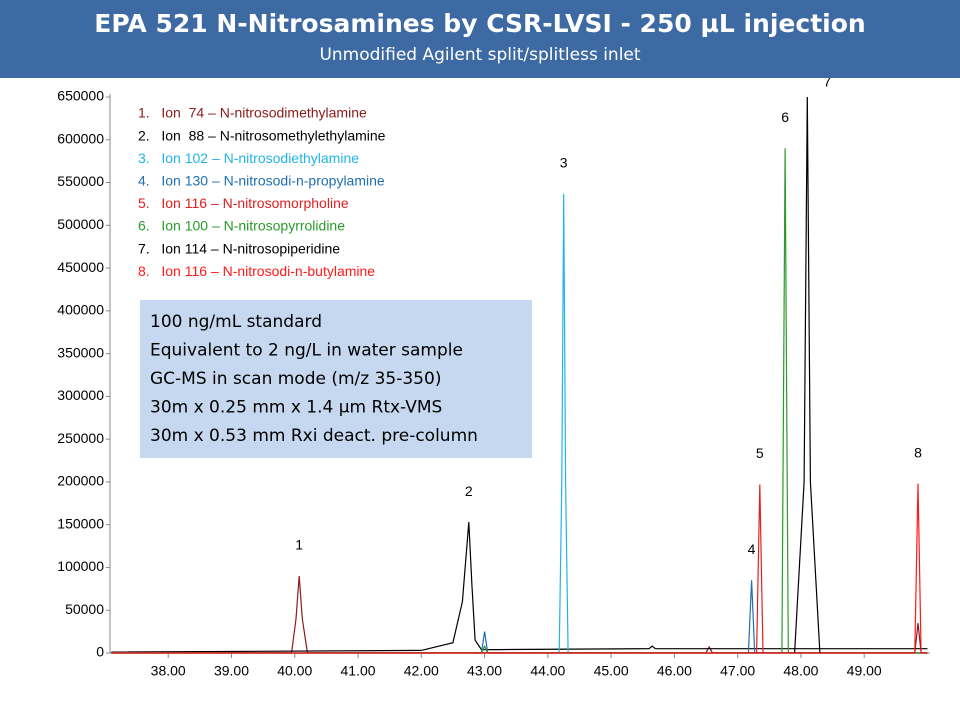 The image size is (960, 720). What do you see at coordinates (80, 481) in the screenshot?
I see `y-tick-label: 200000` at bounding box center [80, 481].